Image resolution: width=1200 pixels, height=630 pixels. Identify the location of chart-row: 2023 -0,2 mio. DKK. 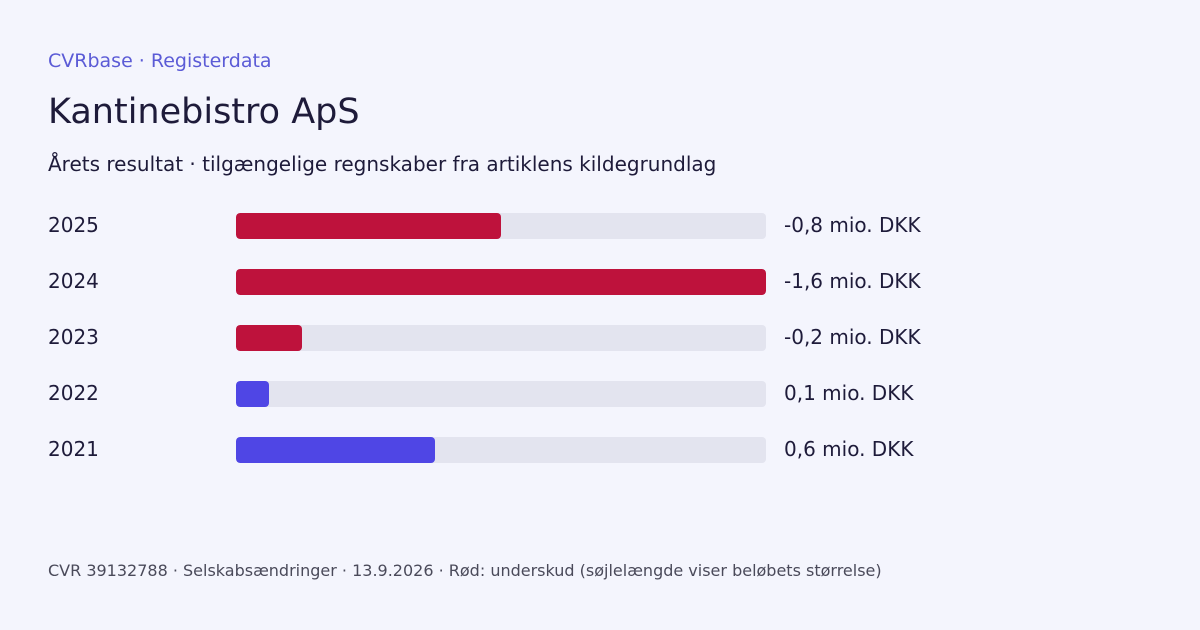
(548, 340).